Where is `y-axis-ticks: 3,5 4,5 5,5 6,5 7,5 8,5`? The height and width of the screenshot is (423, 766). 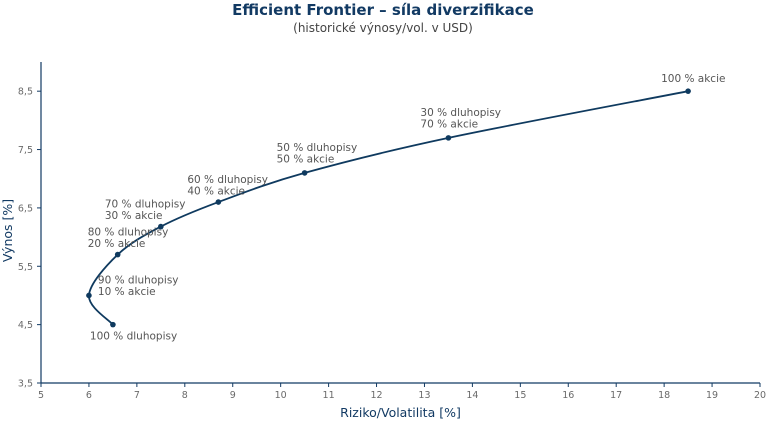 y-axis-ticks: 3,5 4,5 5,5 6,5 7,5 8,5 is located at coordinates (29, 238).